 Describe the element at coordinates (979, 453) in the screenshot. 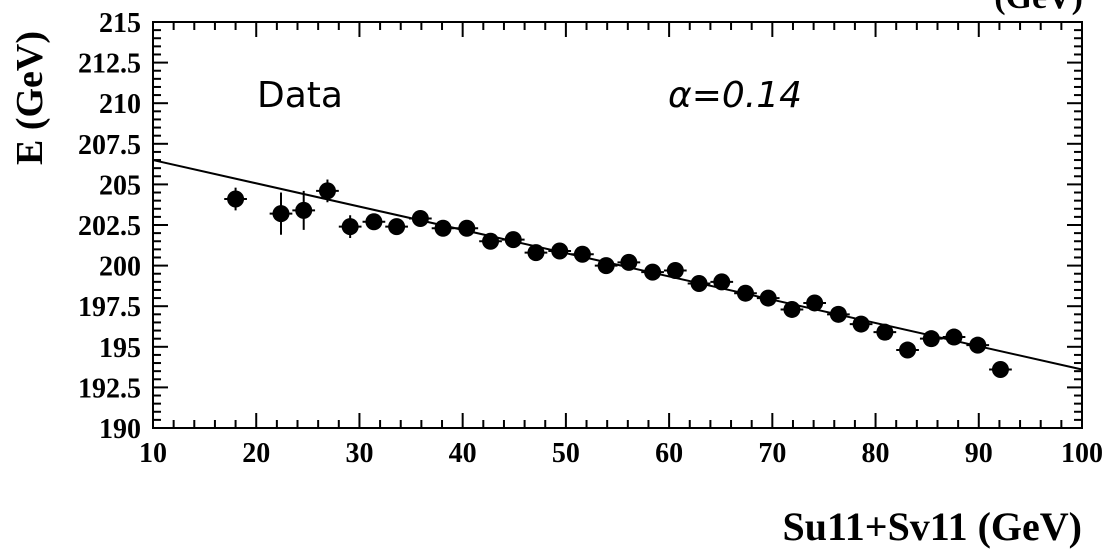

I see `x-tick-label: 90` at that location.